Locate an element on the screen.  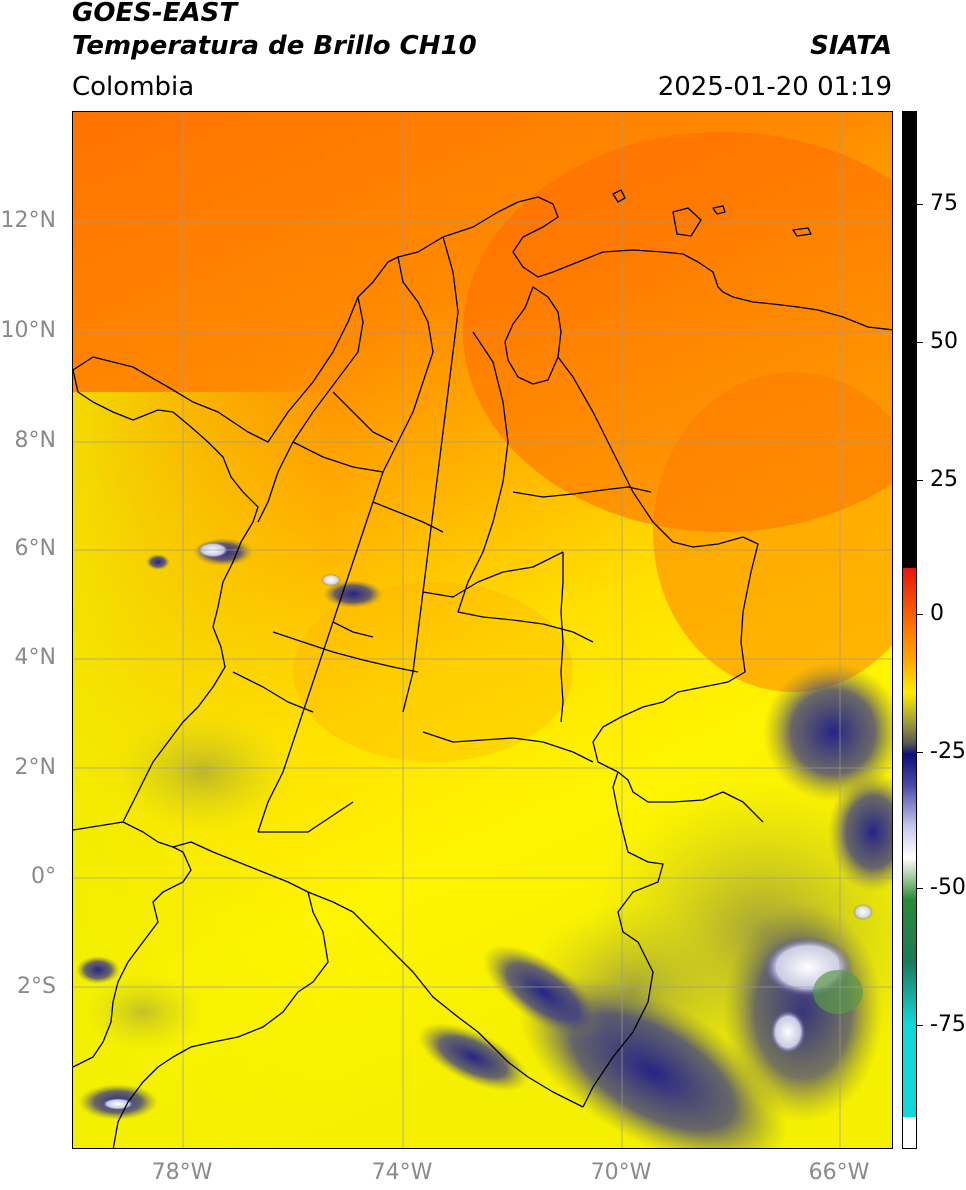
convective-cloud is located at coordinates (827, 732).